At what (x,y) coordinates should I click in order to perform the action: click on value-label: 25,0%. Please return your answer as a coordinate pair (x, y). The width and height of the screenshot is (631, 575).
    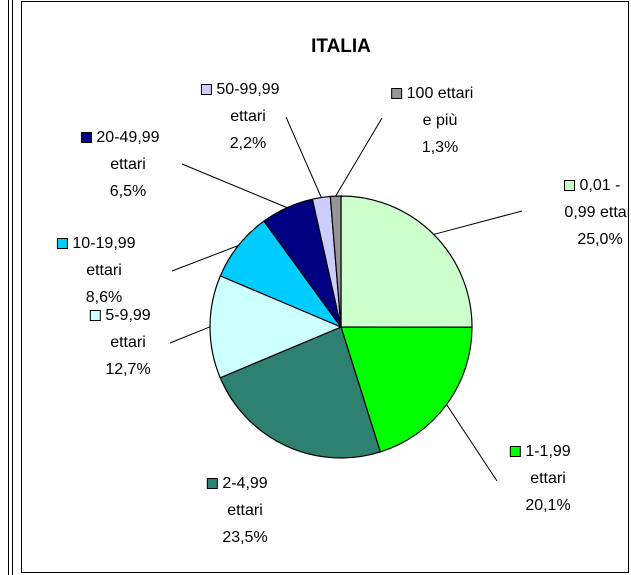
    Looking at the image, I should click on (599, 239).